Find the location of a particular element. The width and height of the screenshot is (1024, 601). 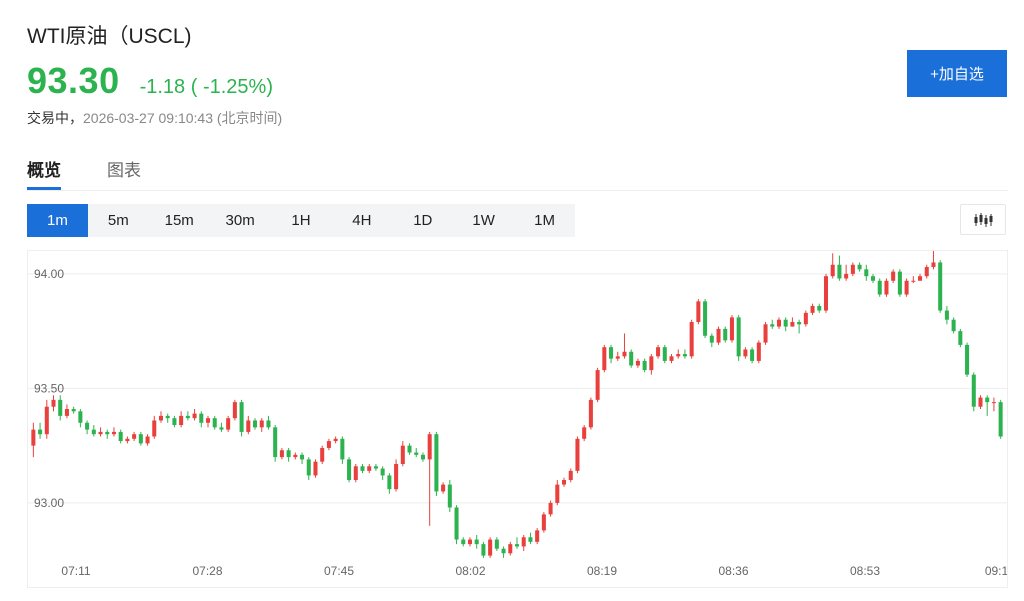

tab-bar: 概览 图表 is located at coordinates (517, 170).